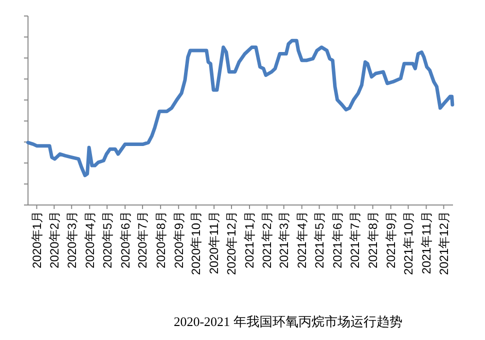 The image size is (485, 340). I want to click on x-tick-label: 2021年9月, so click(391, 239).